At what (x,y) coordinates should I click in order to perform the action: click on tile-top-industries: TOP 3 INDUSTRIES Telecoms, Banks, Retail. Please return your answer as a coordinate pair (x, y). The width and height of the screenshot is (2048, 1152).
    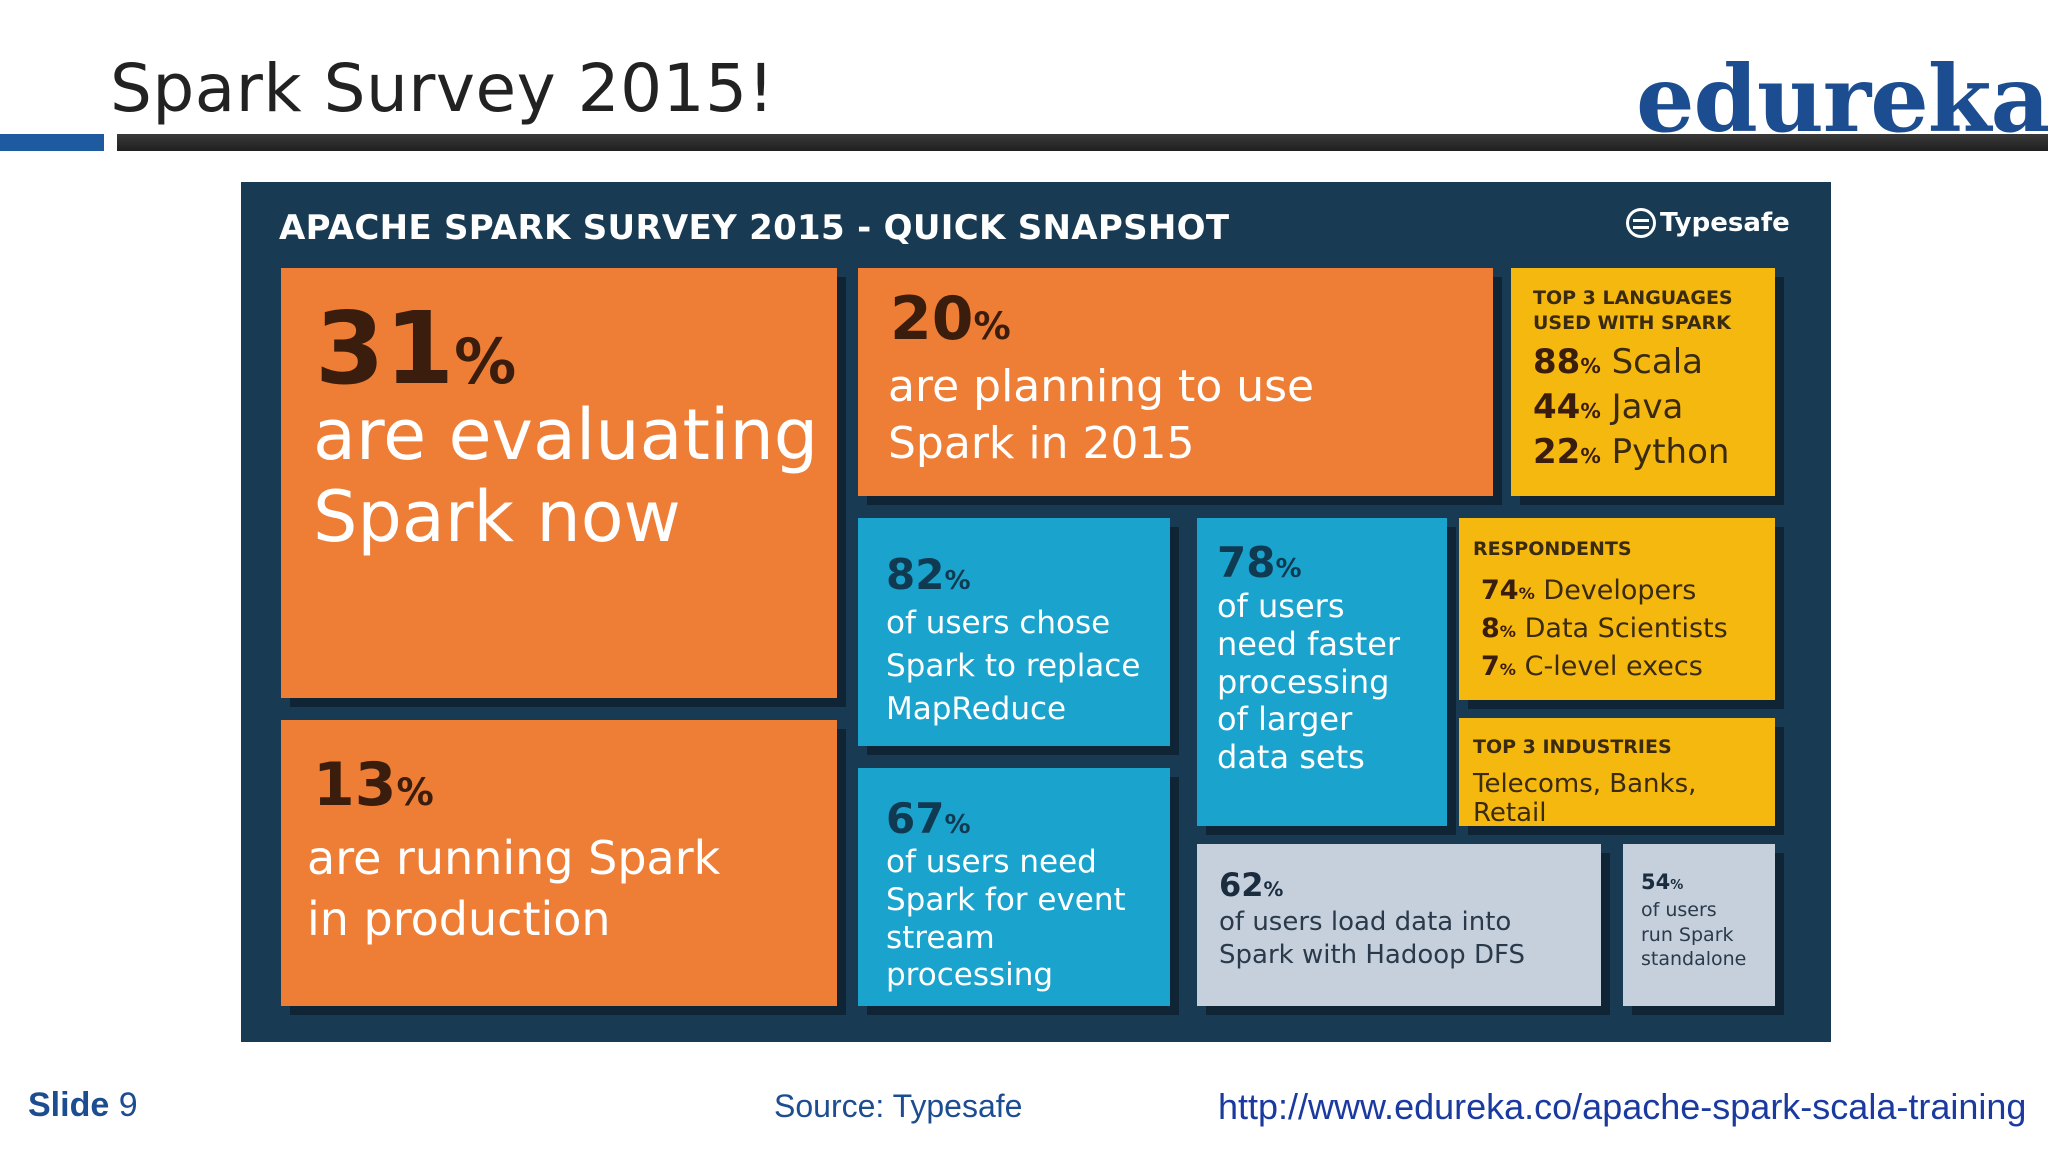
    Looking at the image, I should click on (1617, 773).